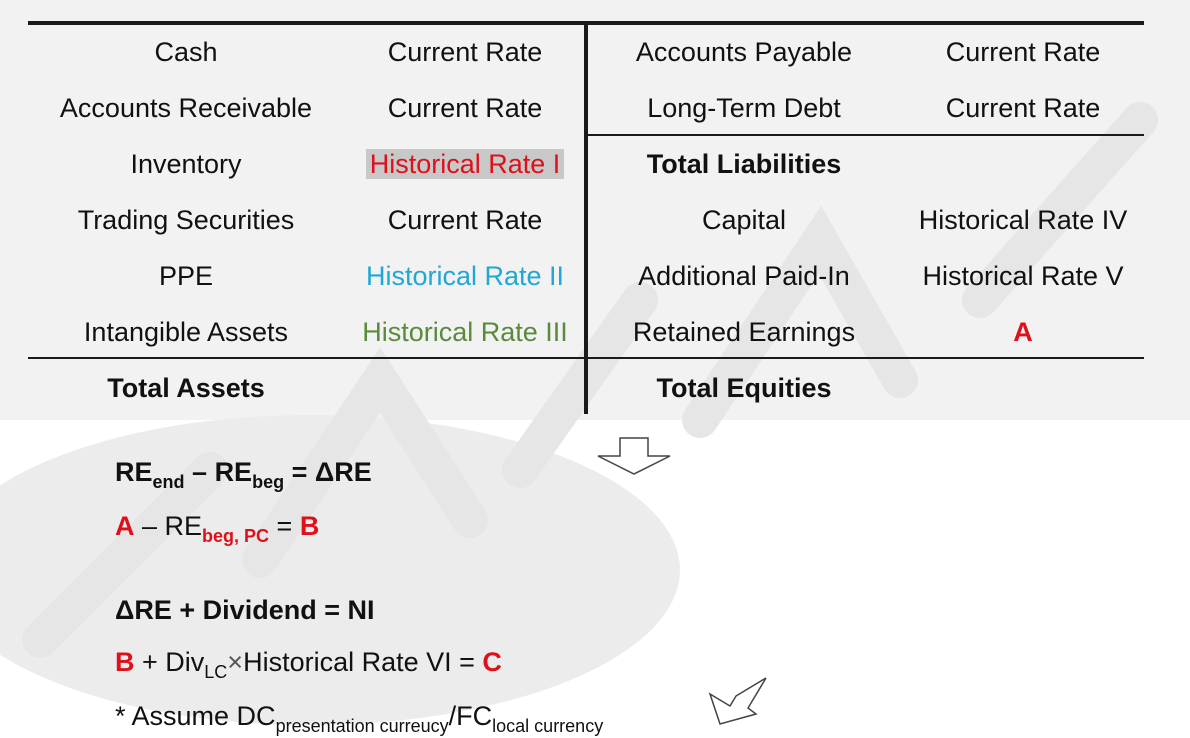 The image size is (1190, 738). I want to click on equity-label: Retained Earnings, so click(744, 332).